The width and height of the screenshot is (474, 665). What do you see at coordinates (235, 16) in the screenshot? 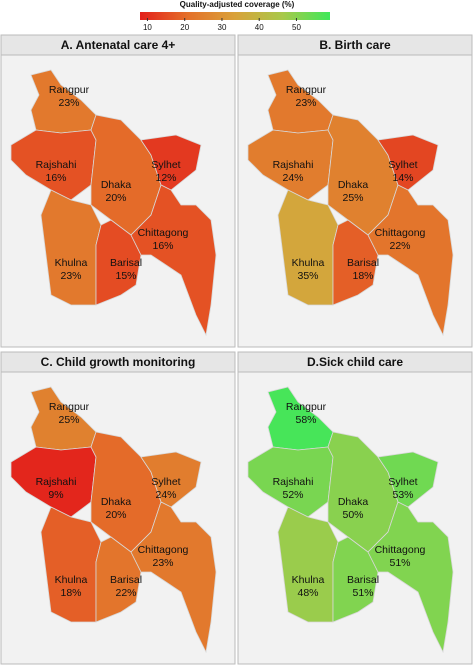
I see `legend-bar` at bounding box center [235, 16].